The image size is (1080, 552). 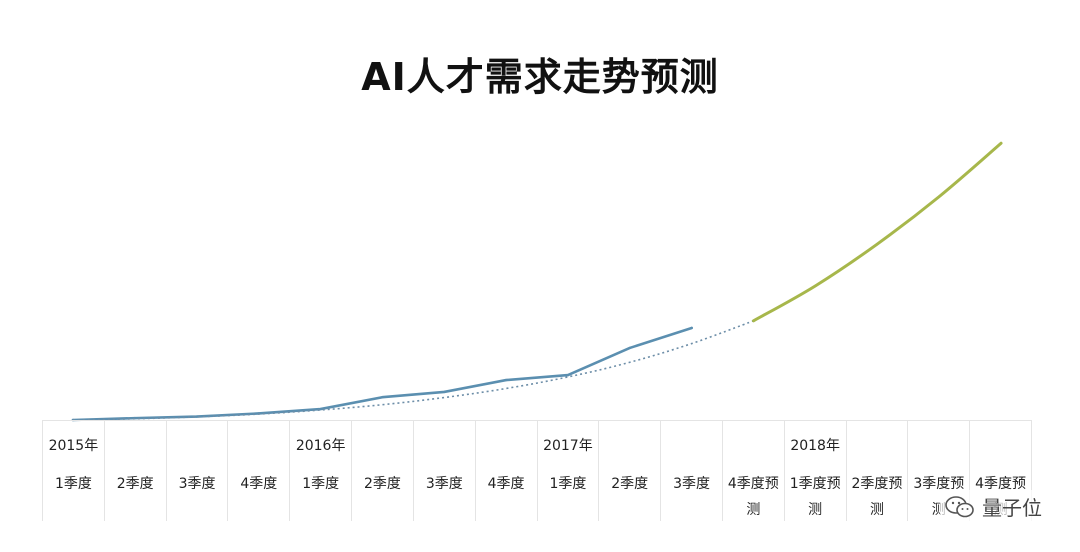 I want to click on x-category-3: 4季度, so click(x=258, y=471).